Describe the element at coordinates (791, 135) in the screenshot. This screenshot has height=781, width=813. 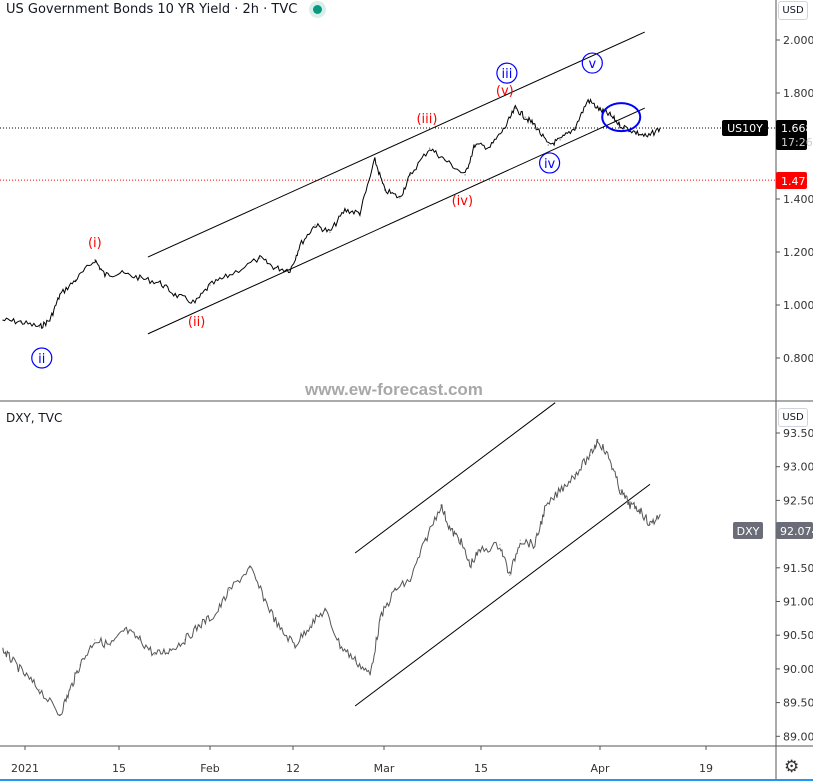
I see `last-price-label-bg` at that location.